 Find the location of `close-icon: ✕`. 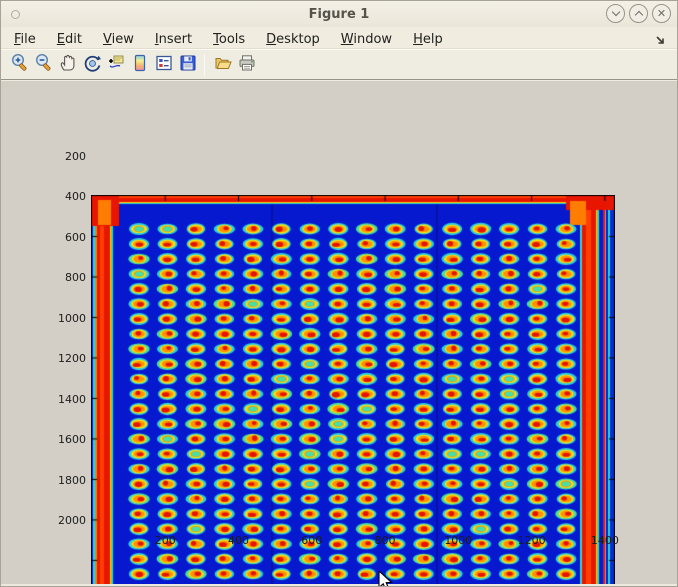

close-icon: ✕ is located at coordinates (661, 13).